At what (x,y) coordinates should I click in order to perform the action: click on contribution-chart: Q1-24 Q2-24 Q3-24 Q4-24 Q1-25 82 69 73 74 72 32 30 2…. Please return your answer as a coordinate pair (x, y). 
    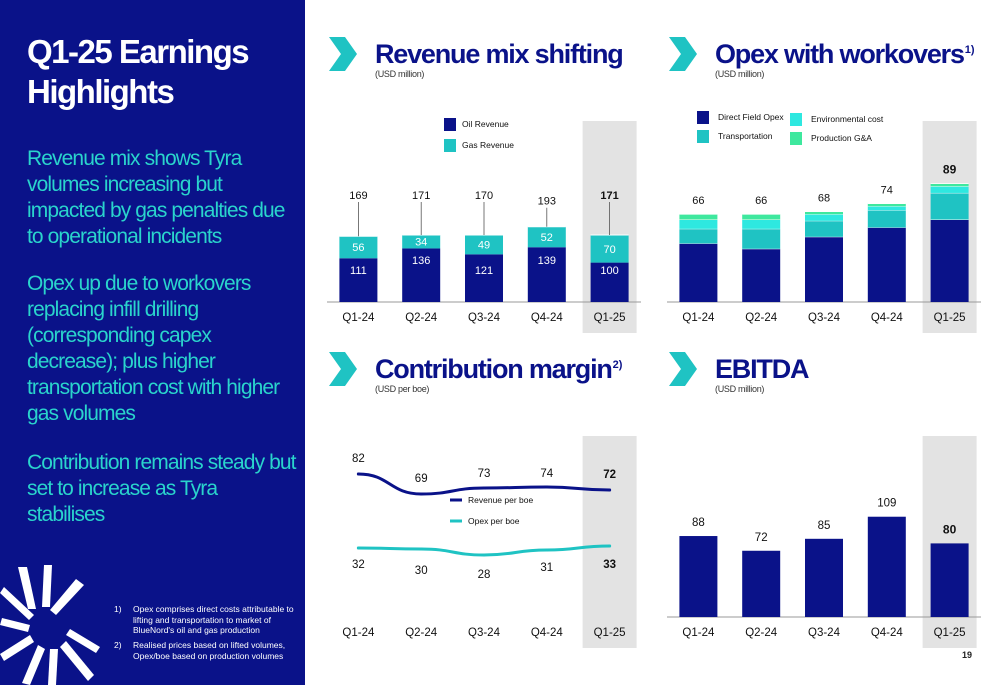
    Looking at the image, I should click on (489, 542).